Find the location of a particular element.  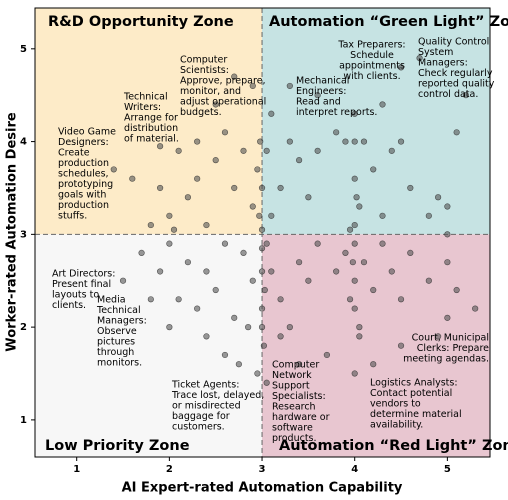

x-tick-label: 4 is located at coordinates (354, 469).